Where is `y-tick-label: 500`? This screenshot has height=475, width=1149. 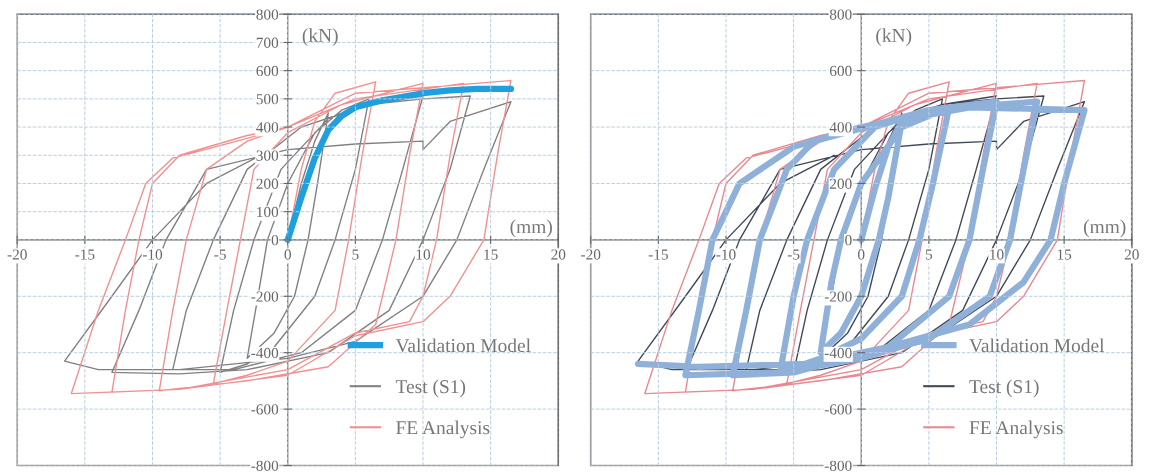
y-tick-label: 500 is located at coordinates (267, 99).